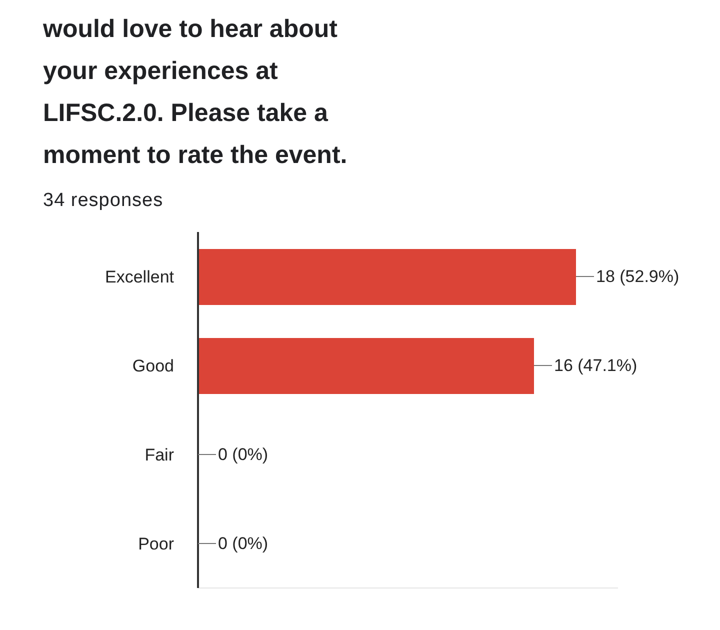 The height and width of the screenshot is (630, 720). Describe the element at coordinates (156, 544) in the screenshot. I see `y-tick-label: Poor` at that location.